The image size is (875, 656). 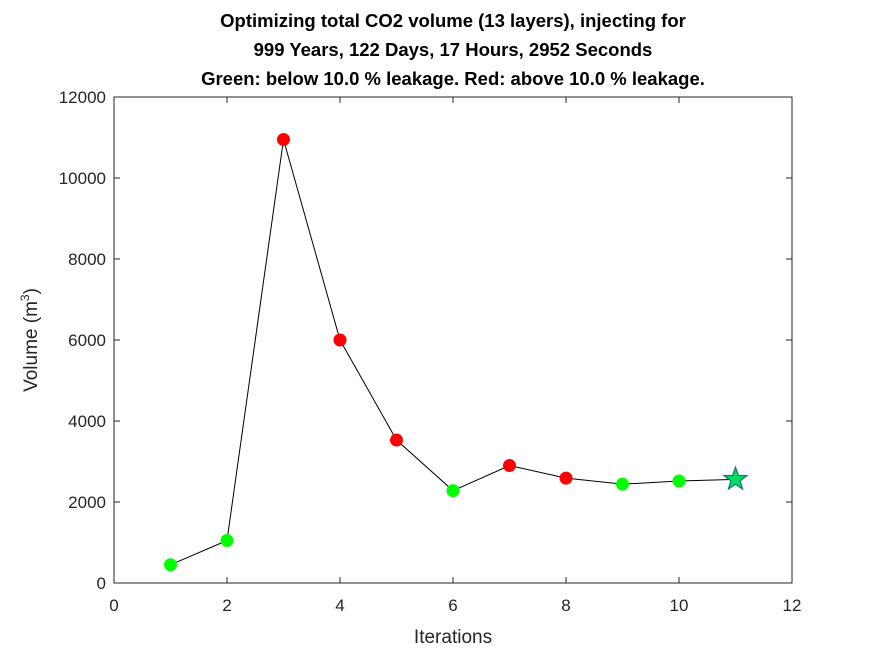 What do you see at coordinates (87, 340) in the screenshot?
I see `y-tick-label: 6000` at bounding box center [87, 340].